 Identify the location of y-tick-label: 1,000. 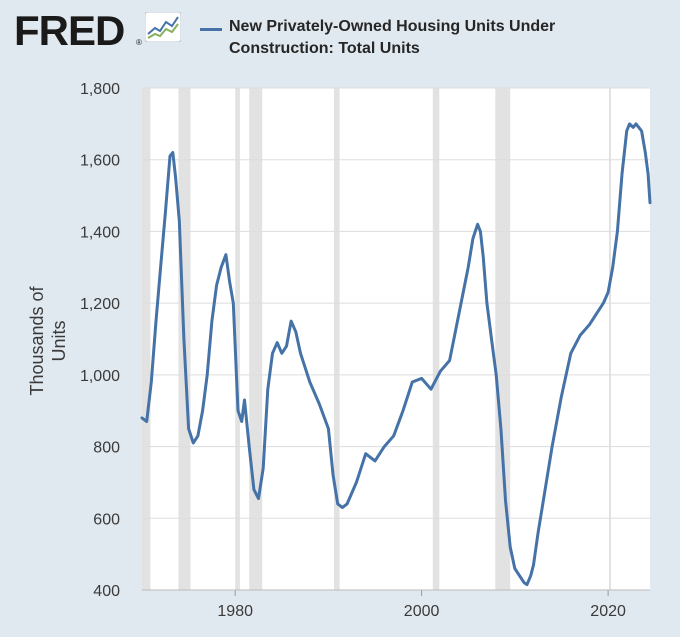
(100, 376).